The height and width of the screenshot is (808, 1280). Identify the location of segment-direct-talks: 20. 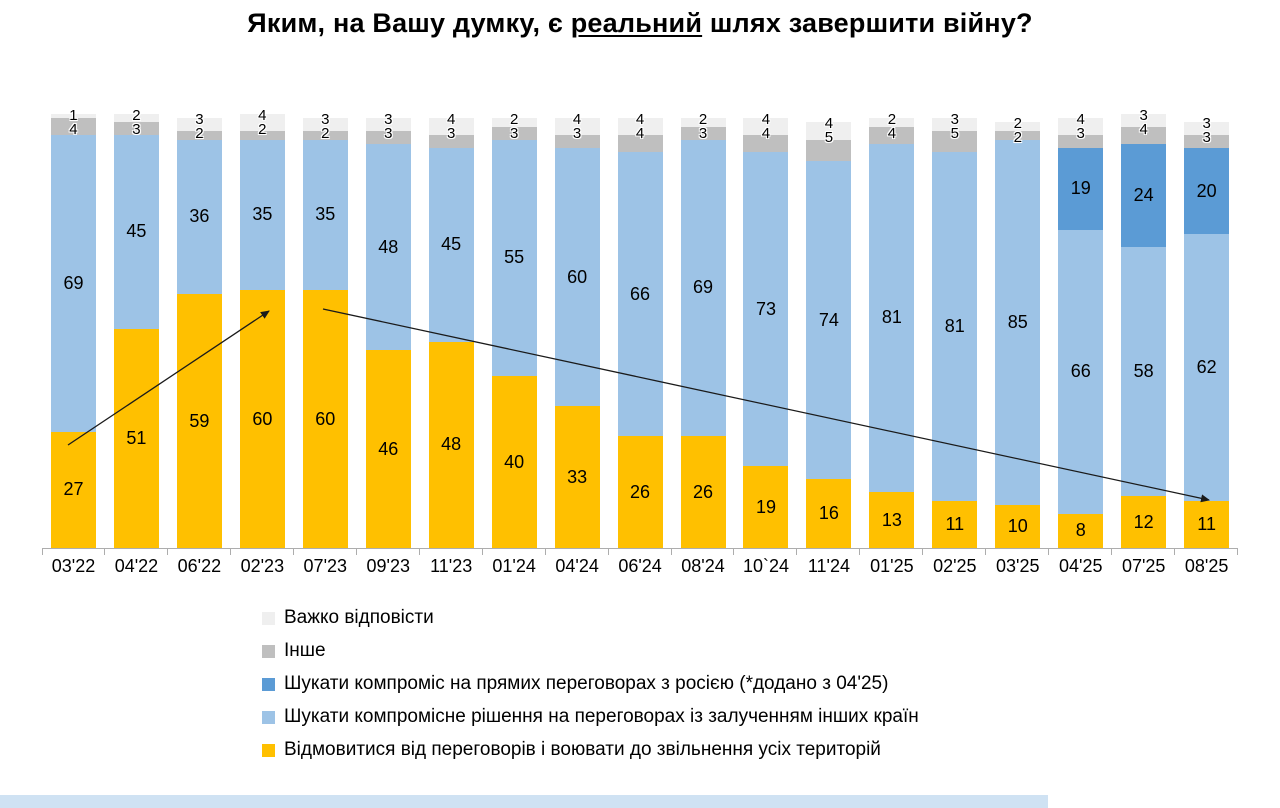
(1207, 191).